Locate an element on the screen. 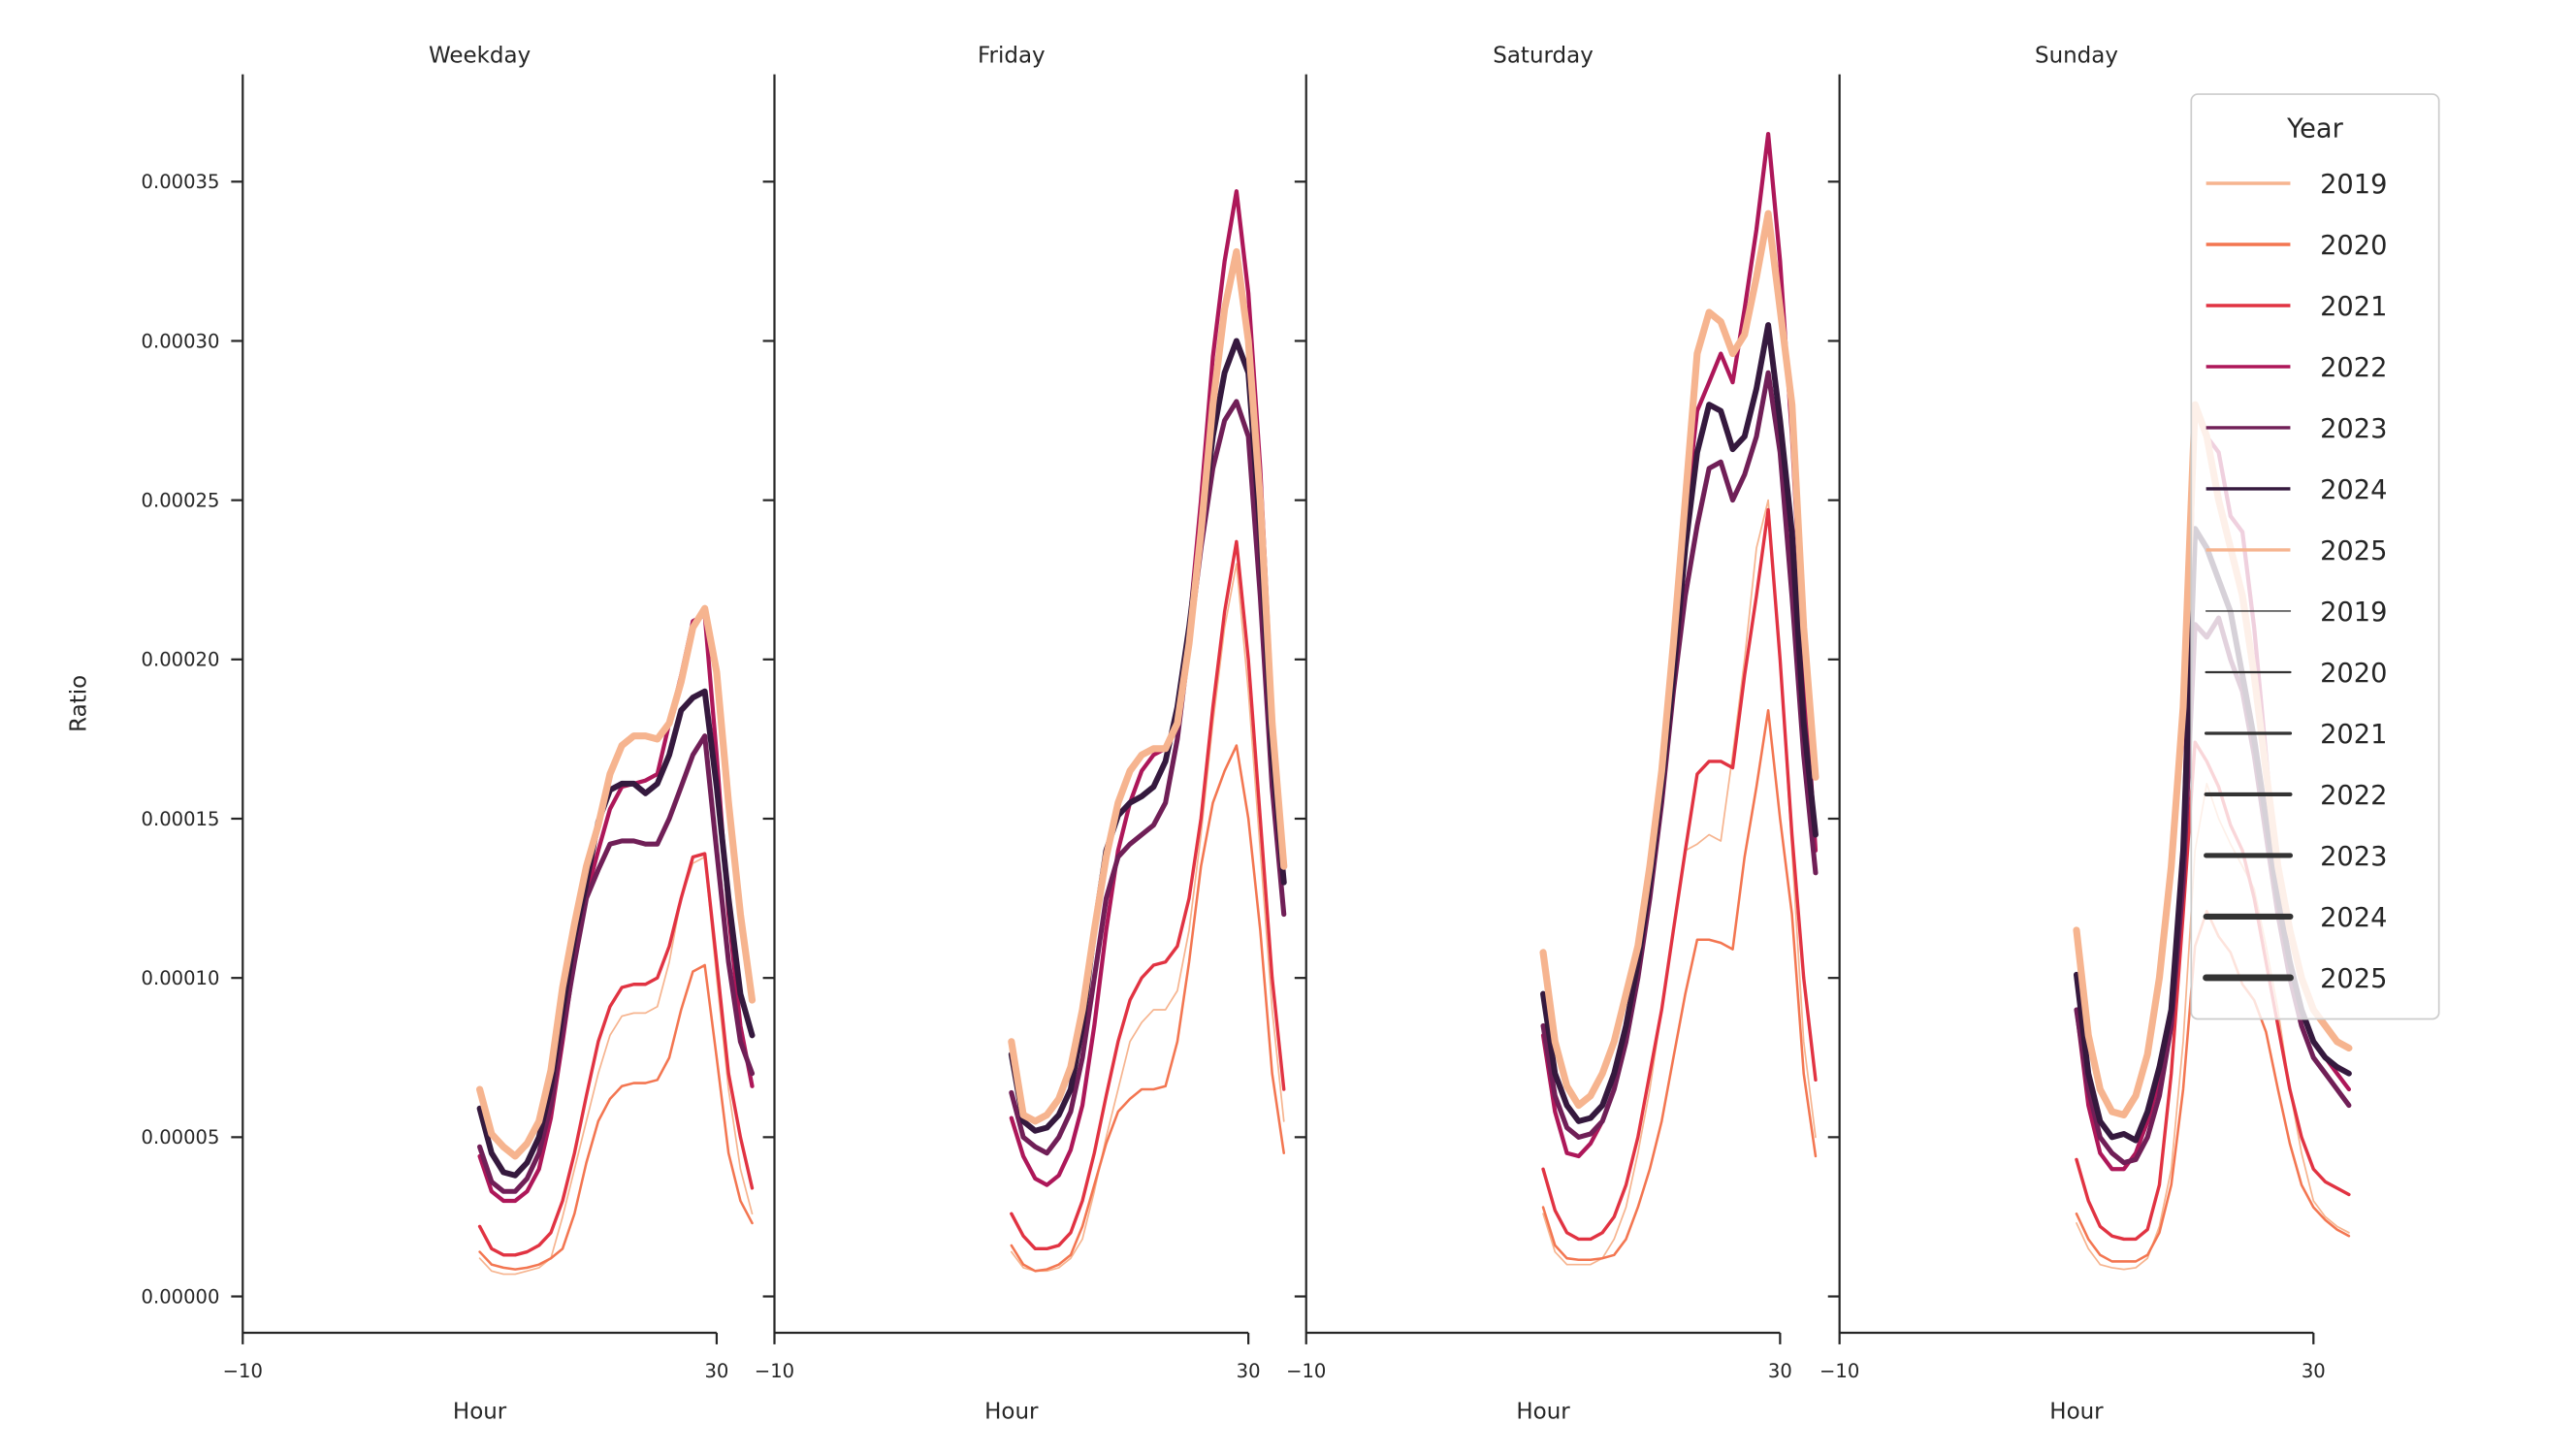 The image size is (2576, 1455). panel-title: Saturday is located at coordinates (1543, 56).